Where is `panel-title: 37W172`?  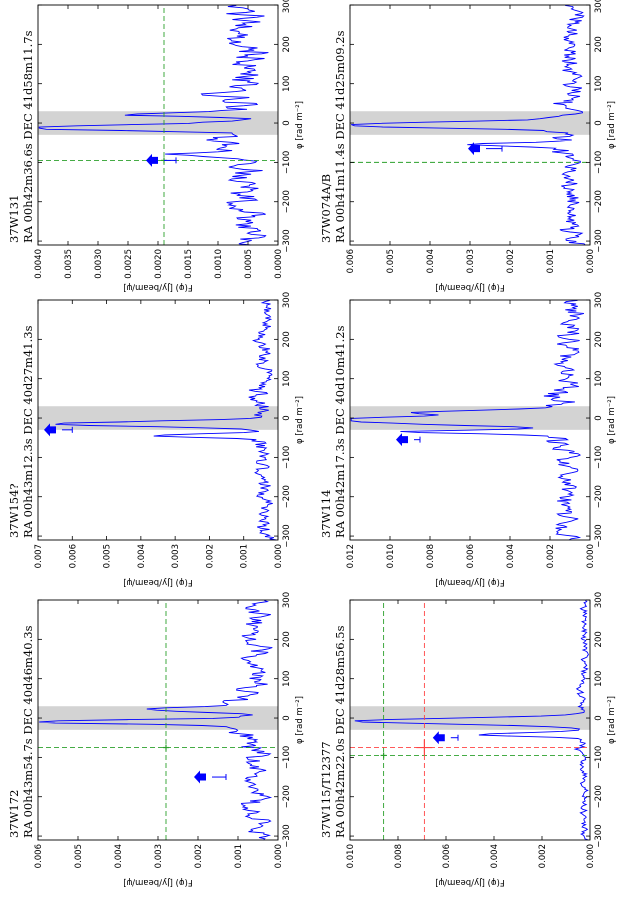
panel-title: 37W172 is located at coordinates (14, 814).